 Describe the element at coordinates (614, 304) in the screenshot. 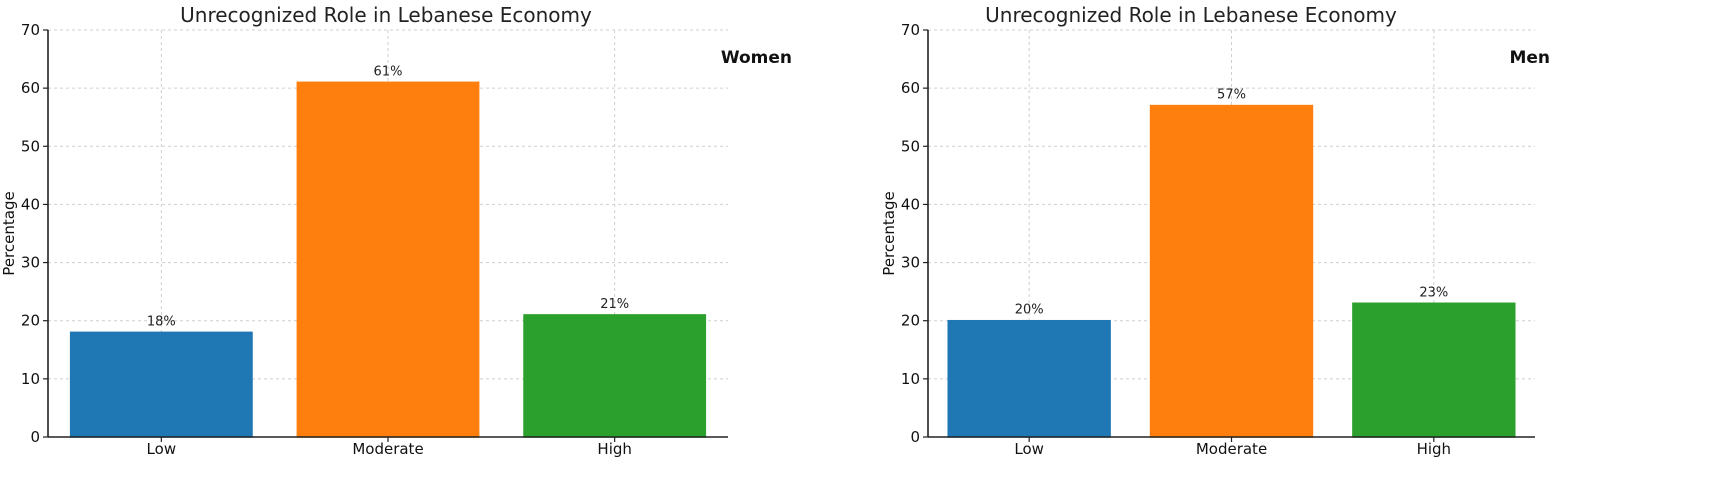

I see `data-label: 21%` at that location.